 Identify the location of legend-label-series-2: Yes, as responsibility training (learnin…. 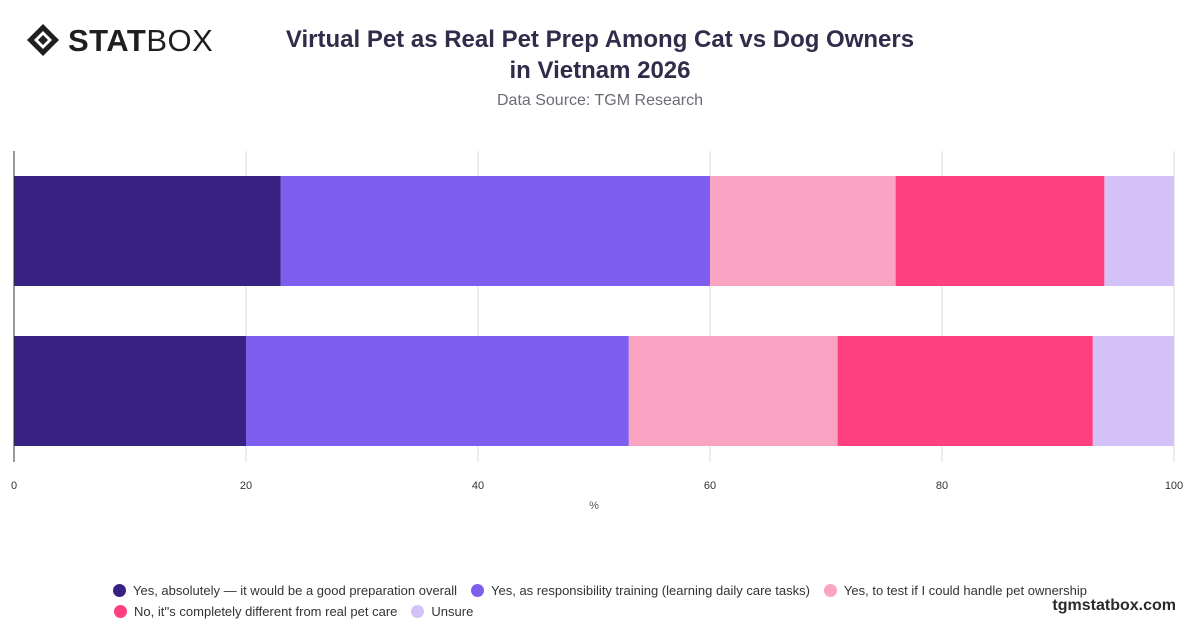
(650, 590).